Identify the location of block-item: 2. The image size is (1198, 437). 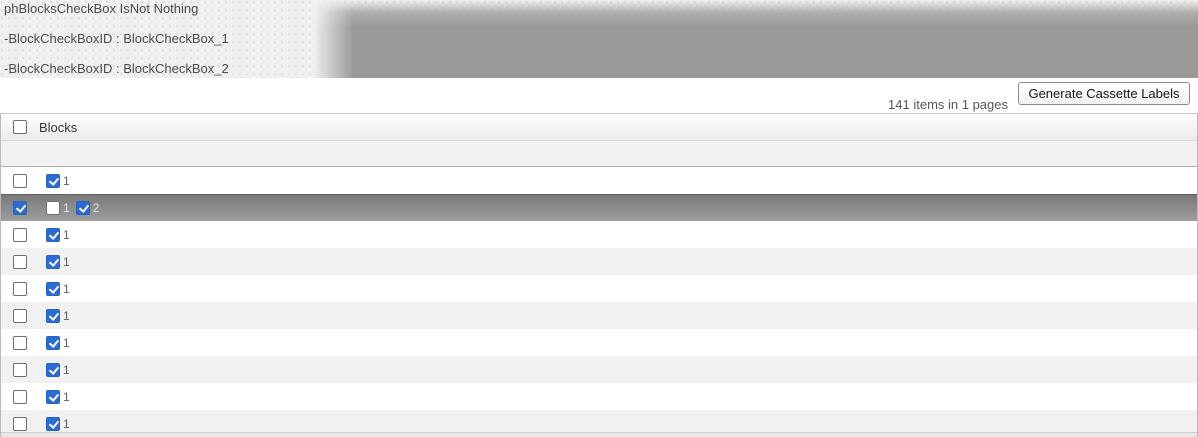
(87, 208).